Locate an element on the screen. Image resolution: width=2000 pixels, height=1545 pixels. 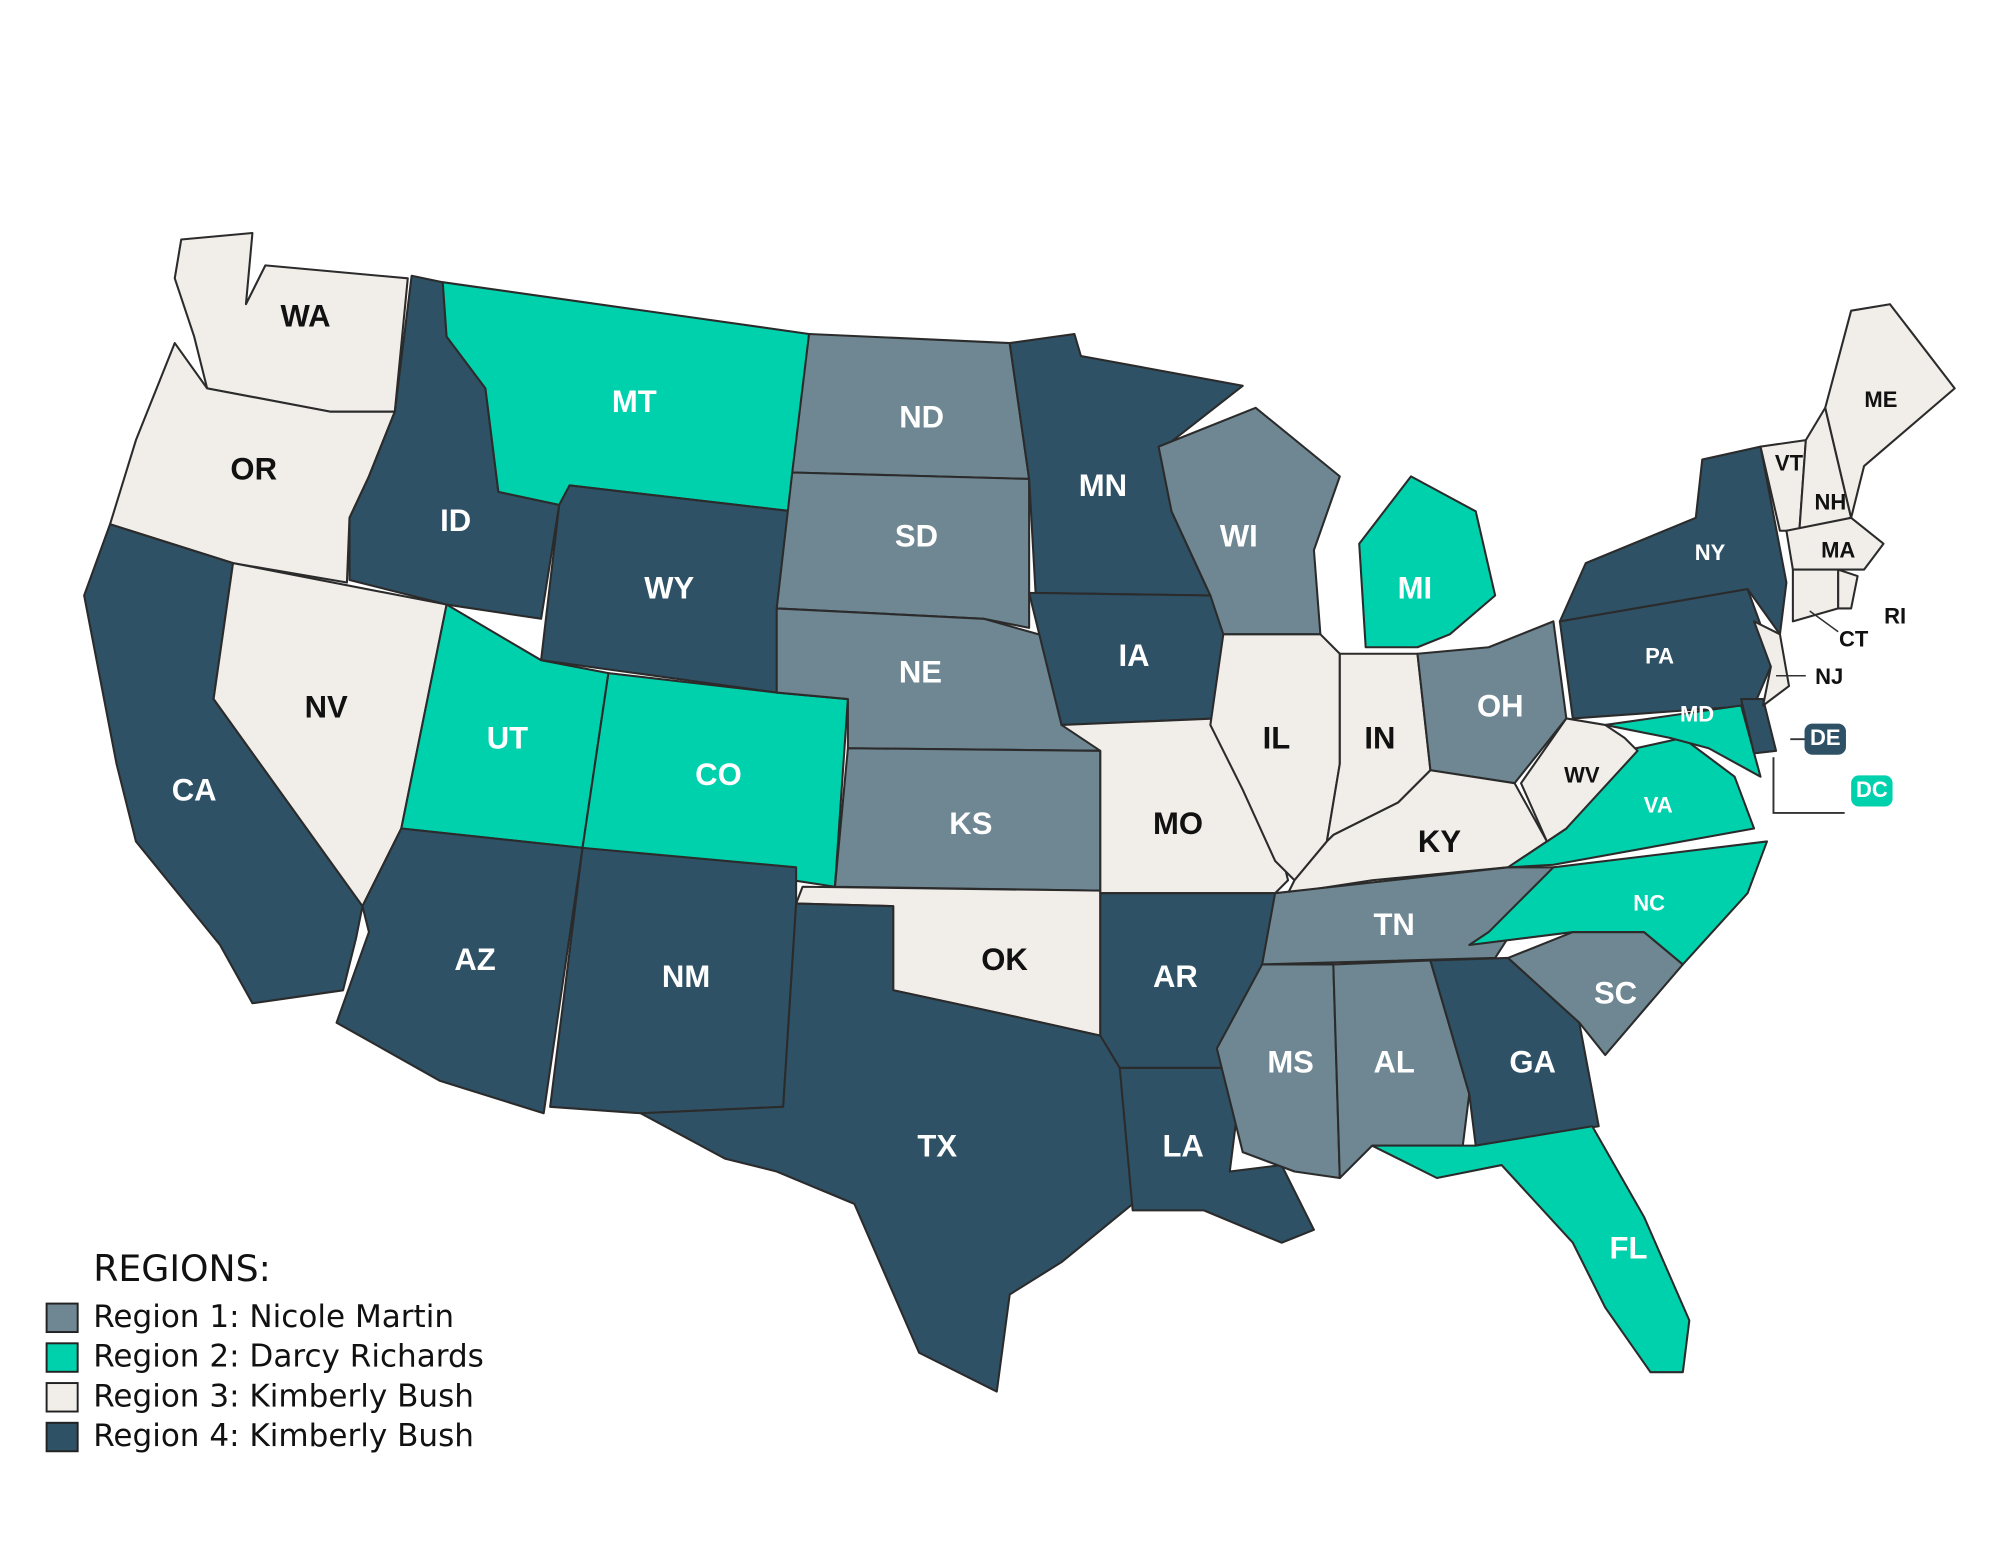
state-label: FL is located at coordinates (1629, 1248).